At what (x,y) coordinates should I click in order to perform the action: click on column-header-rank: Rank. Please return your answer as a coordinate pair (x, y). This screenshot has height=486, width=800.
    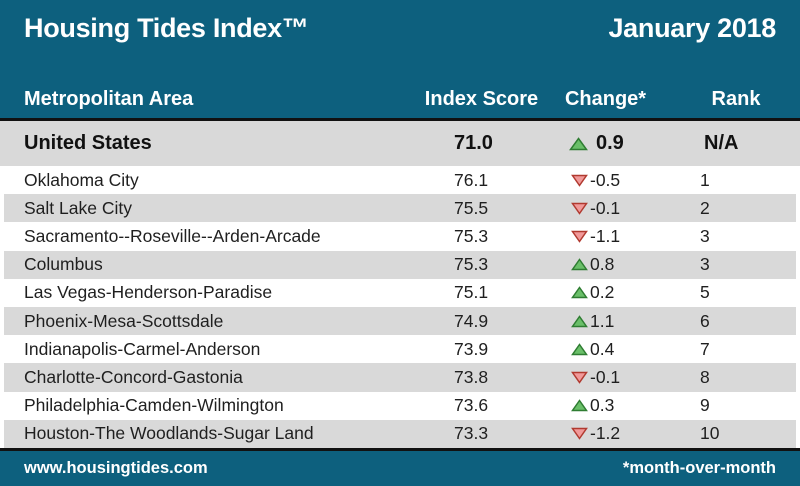
    Looking at the image, I should click on (736, 99).